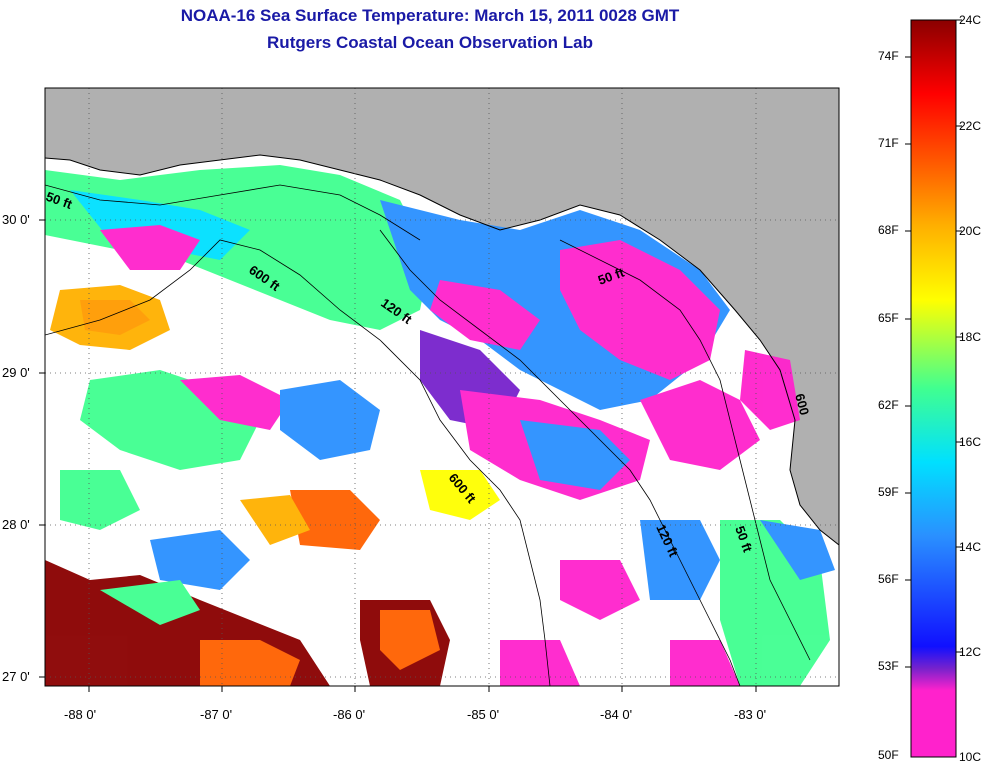  I want to click on y-tick-label: 29 0', so click(16, 372).